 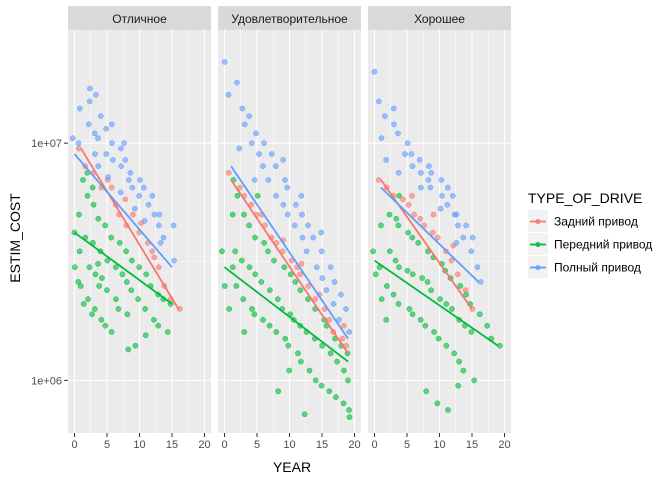 I want to click on panel-strip-title: Хорошее, so click(x=439, y=19).